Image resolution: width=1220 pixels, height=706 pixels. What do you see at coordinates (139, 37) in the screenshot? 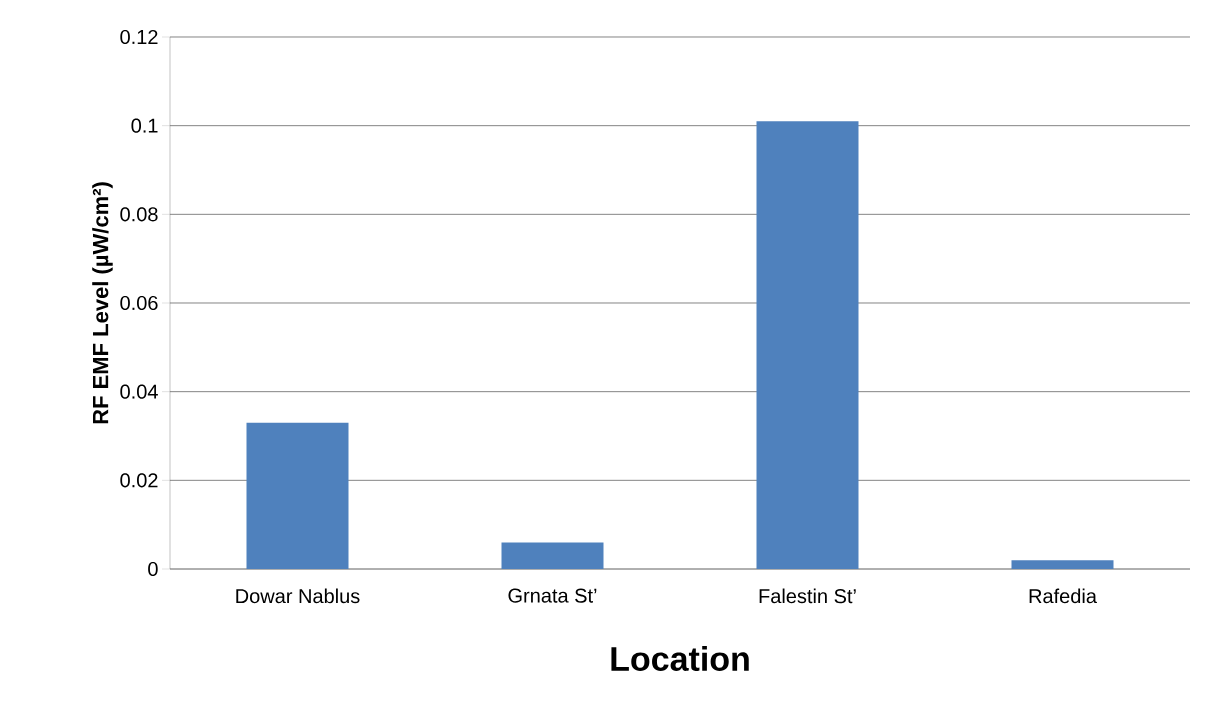
I see `y-tick-label: 0.12` at bounding box center [139, 37].